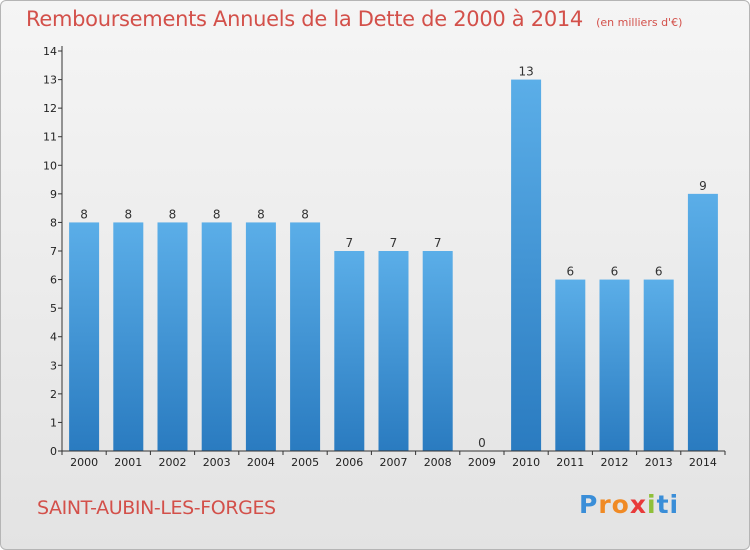  What do you see at coordinates (589, 504) in the screenshot?
I see `logo-letter: P` at bounding box center [589, 504].